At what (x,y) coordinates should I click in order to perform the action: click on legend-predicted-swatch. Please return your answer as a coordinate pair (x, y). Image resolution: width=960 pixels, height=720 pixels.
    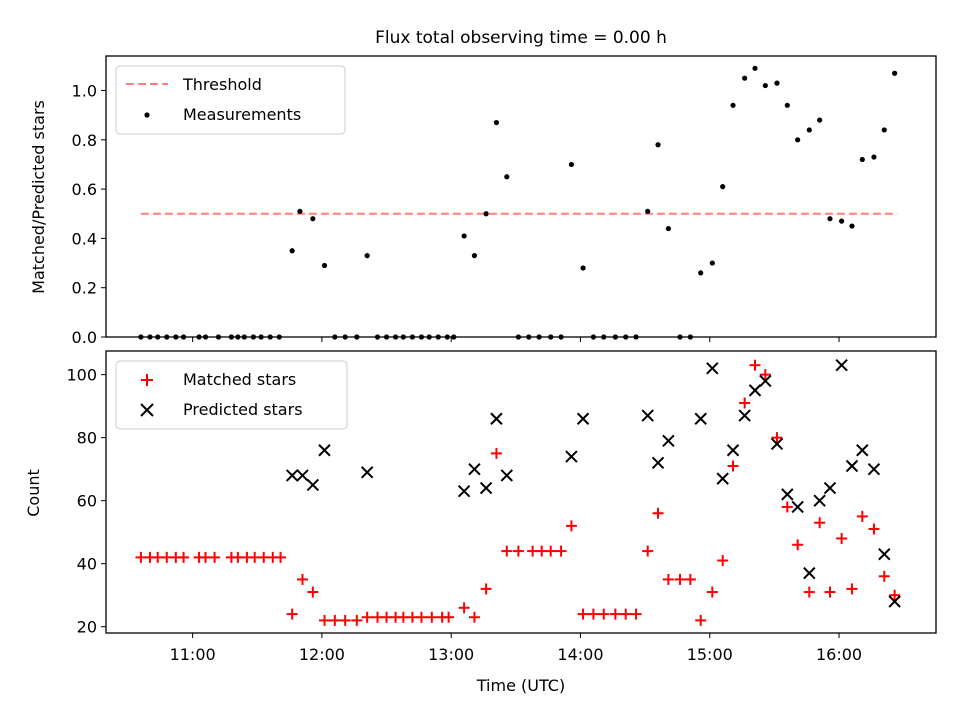
    Looking at the image, I should click on (147, 410).